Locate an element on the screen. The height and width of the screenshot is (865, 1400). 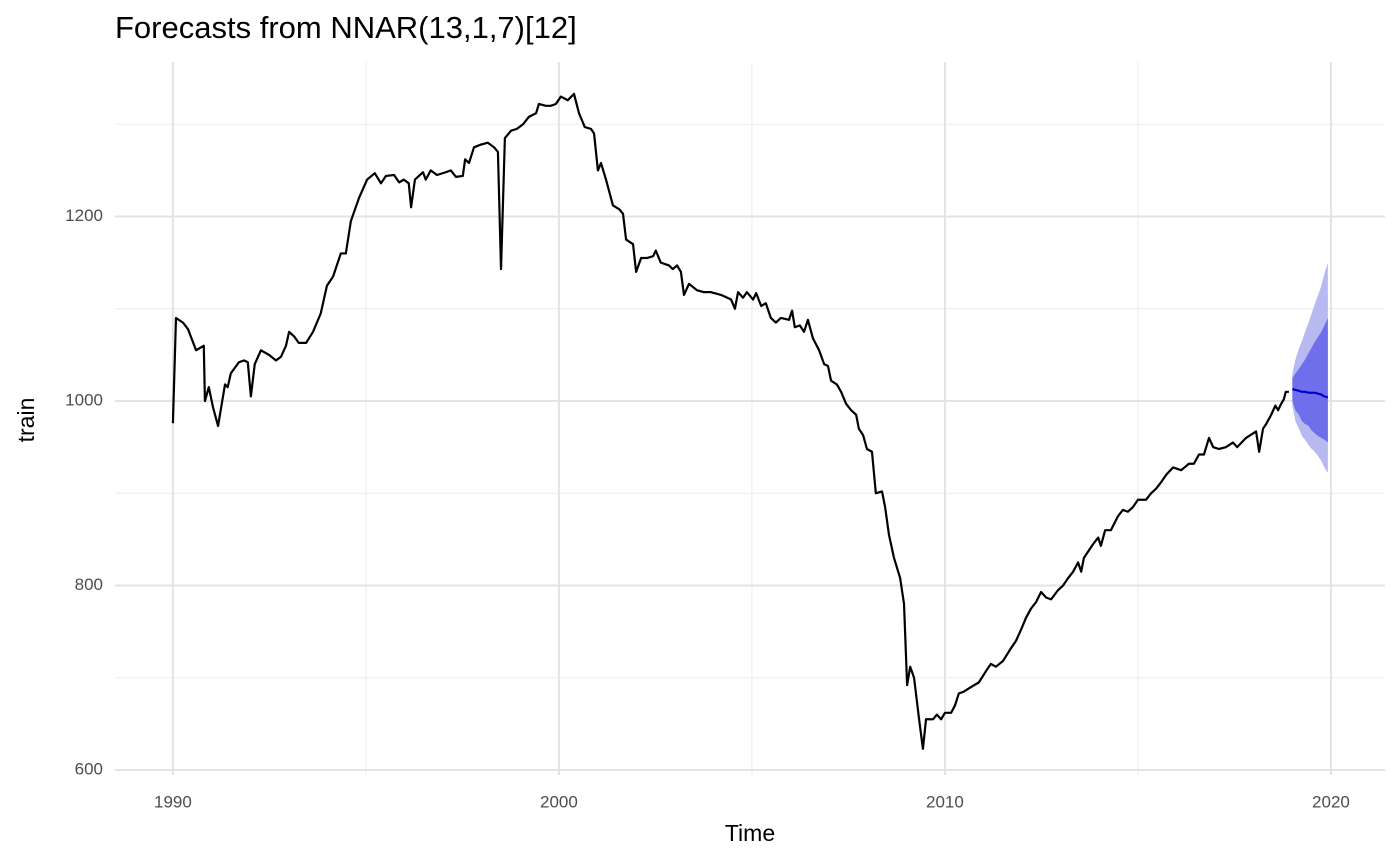
forecast-mean-line is located at coordinates (1310, 393).